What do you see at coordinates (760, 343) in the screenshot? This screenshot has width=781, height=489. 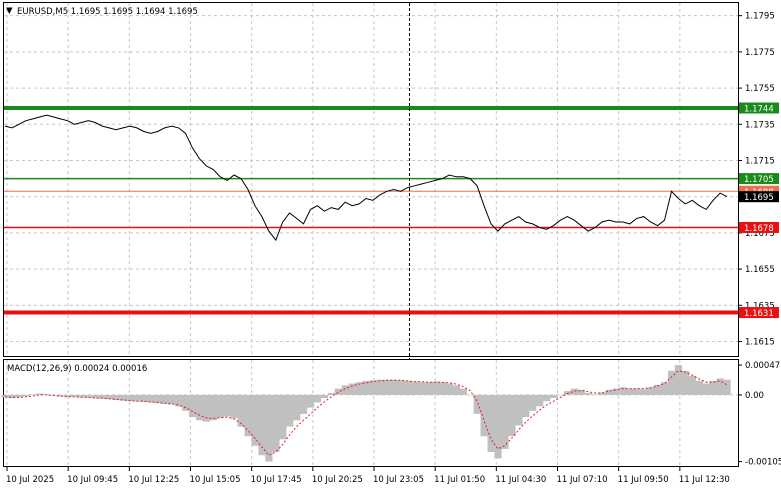 I see `price-tick-label: 1.1615` at bounding box center [760, 343].